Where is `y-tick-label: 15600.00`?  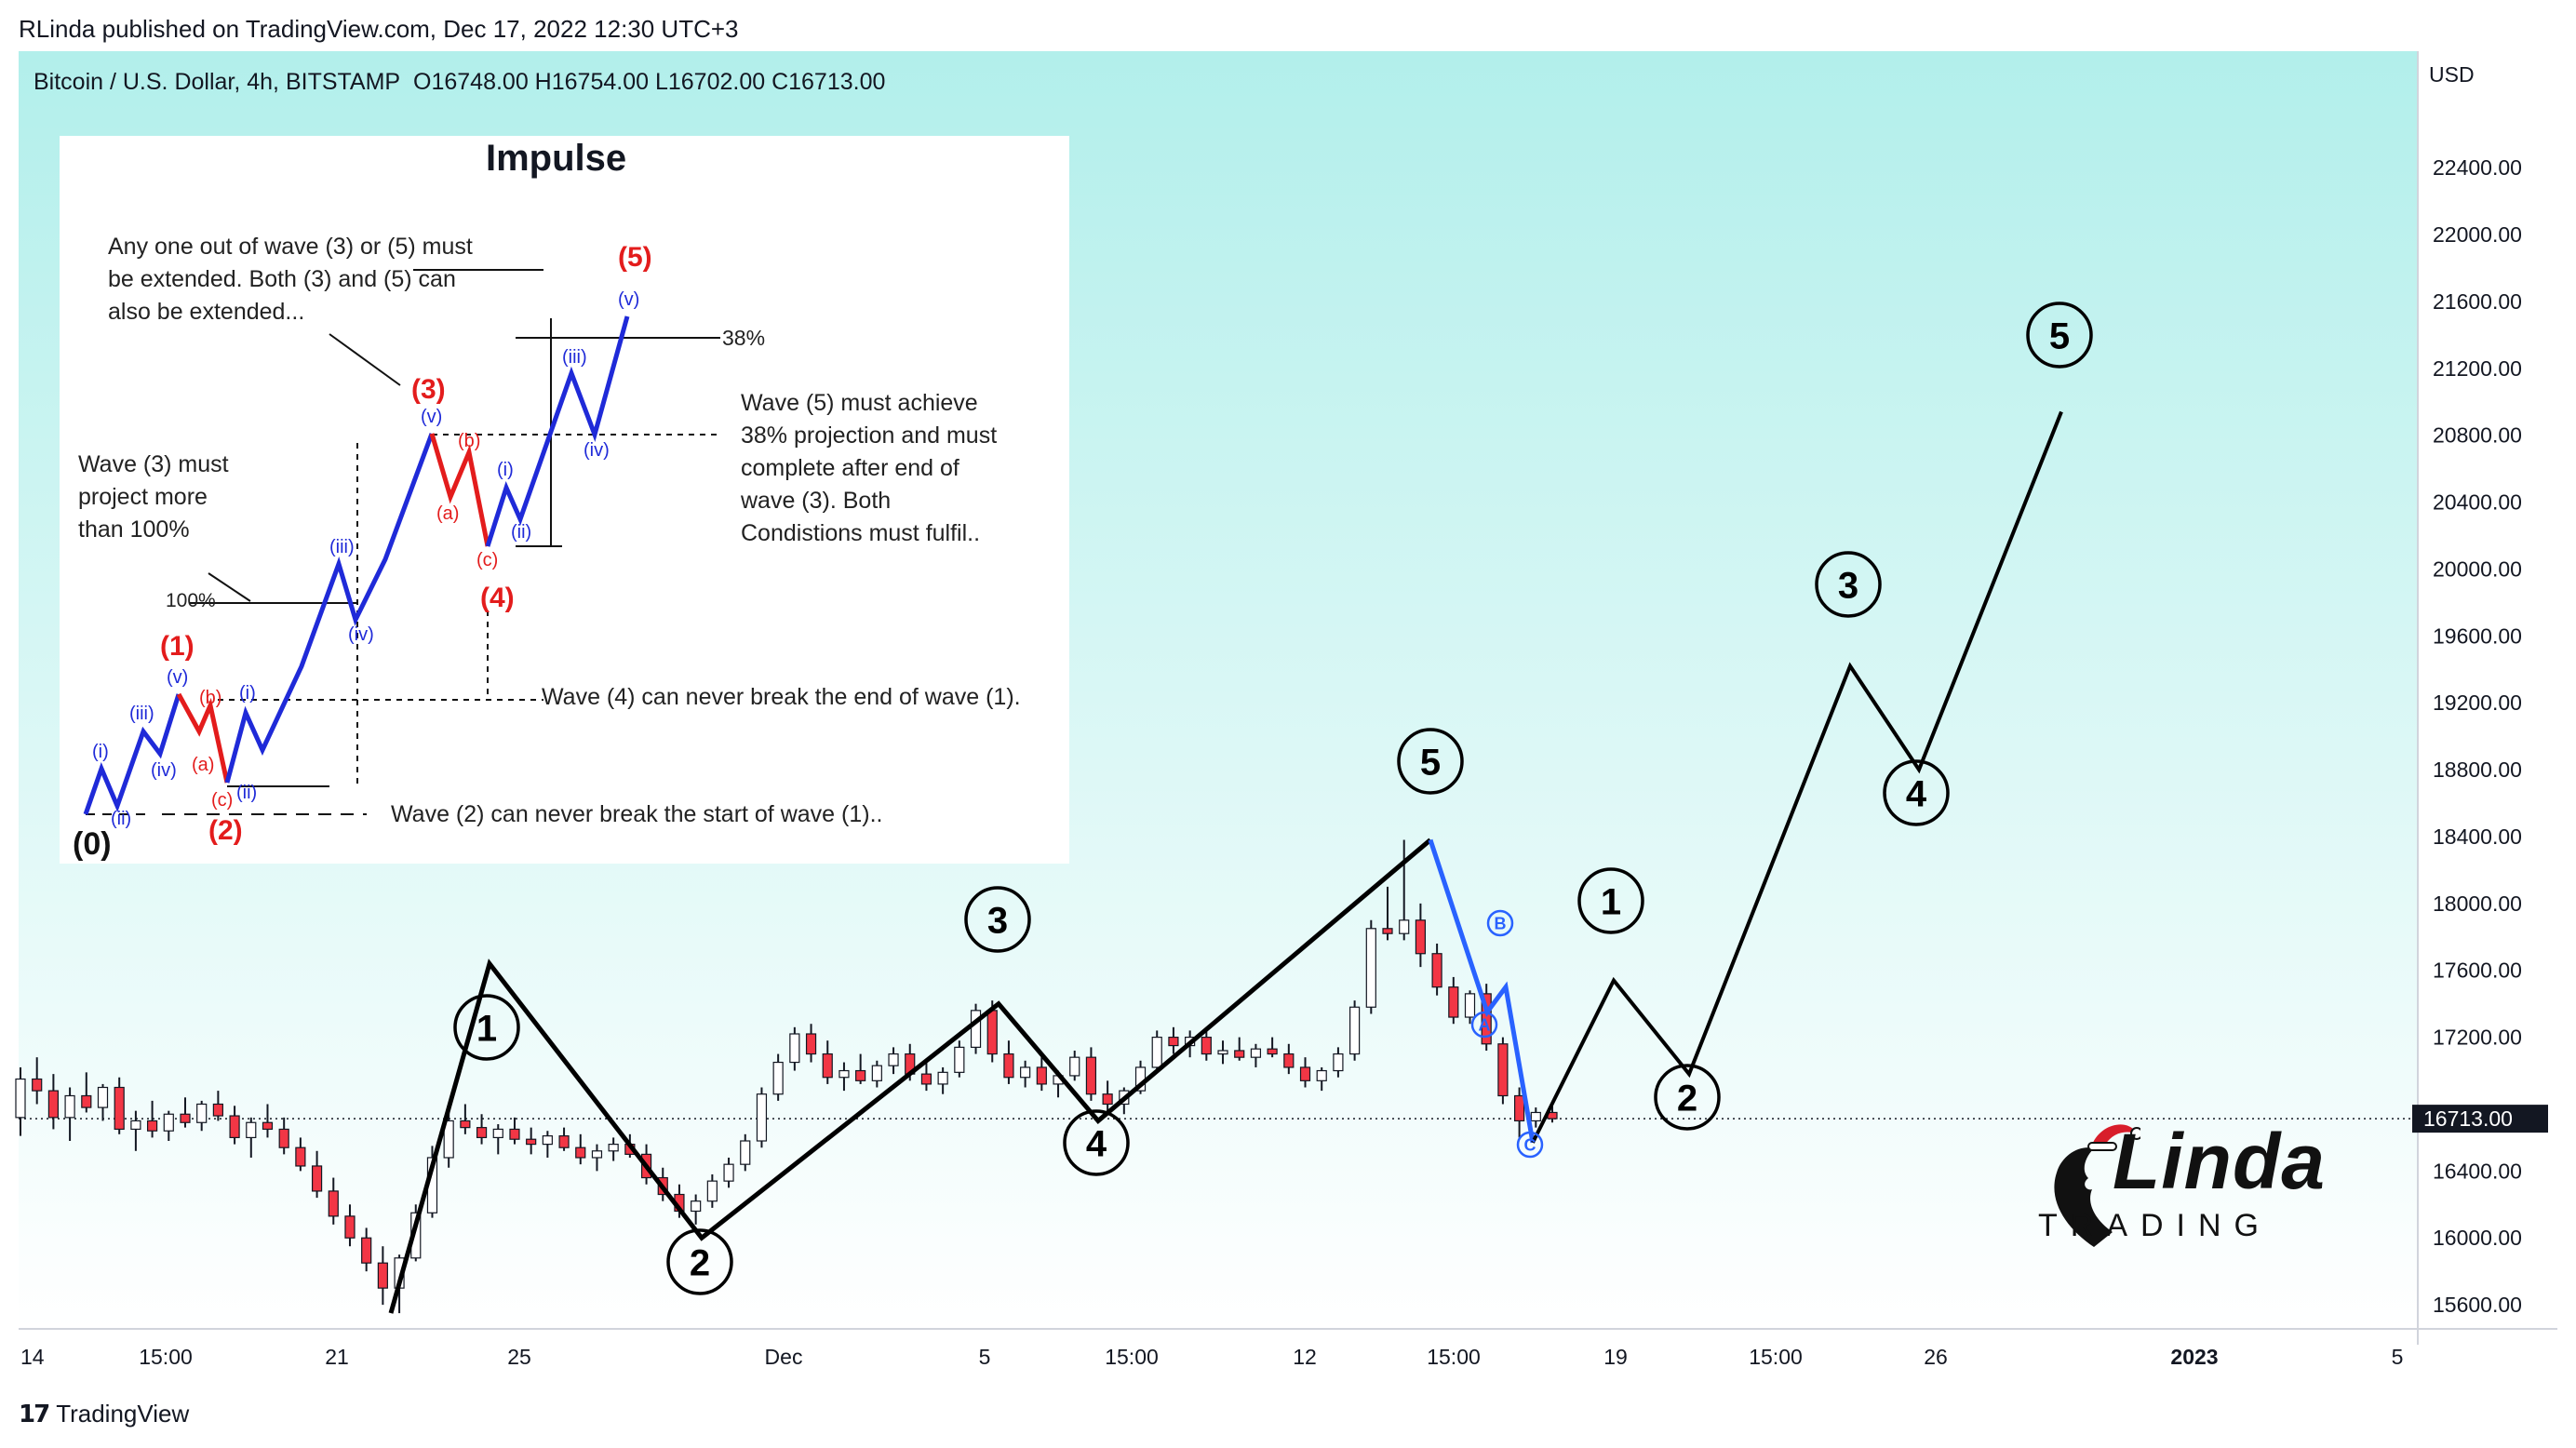
y-tick-label: 15600.00 is located at coordinates (2477, 1305).